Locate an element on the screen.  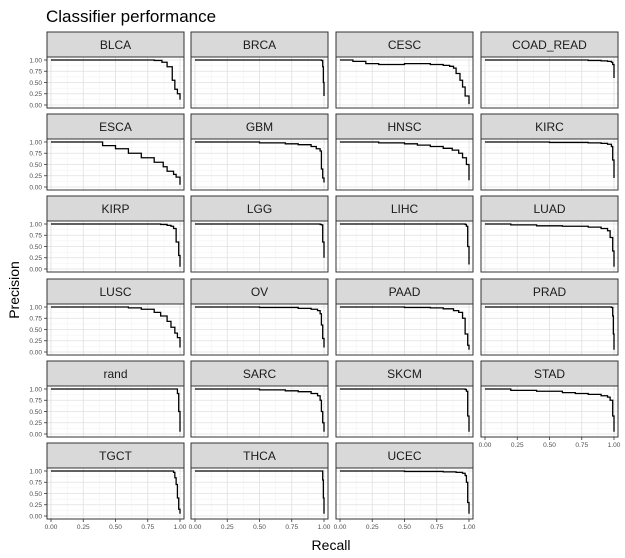
x-axis-title: Recall is located at coordinates (331, 545).